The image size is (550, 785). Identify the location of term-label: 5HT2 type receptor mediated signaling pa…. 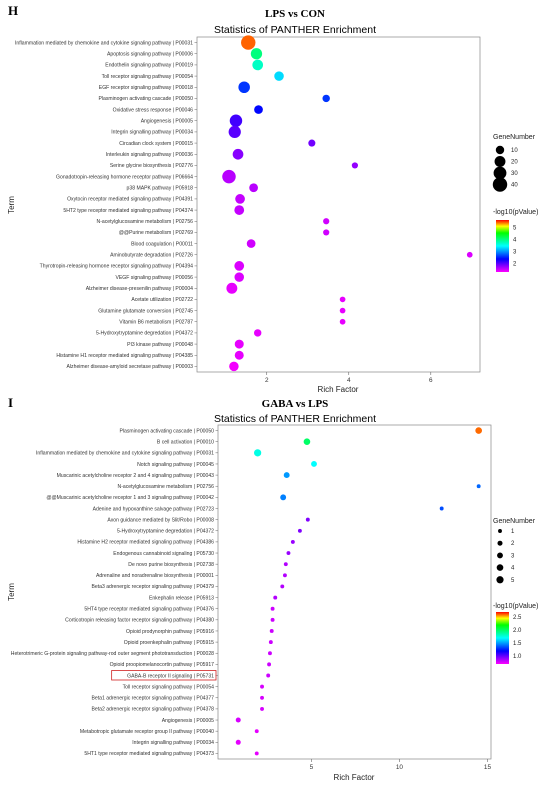
(128, 211).